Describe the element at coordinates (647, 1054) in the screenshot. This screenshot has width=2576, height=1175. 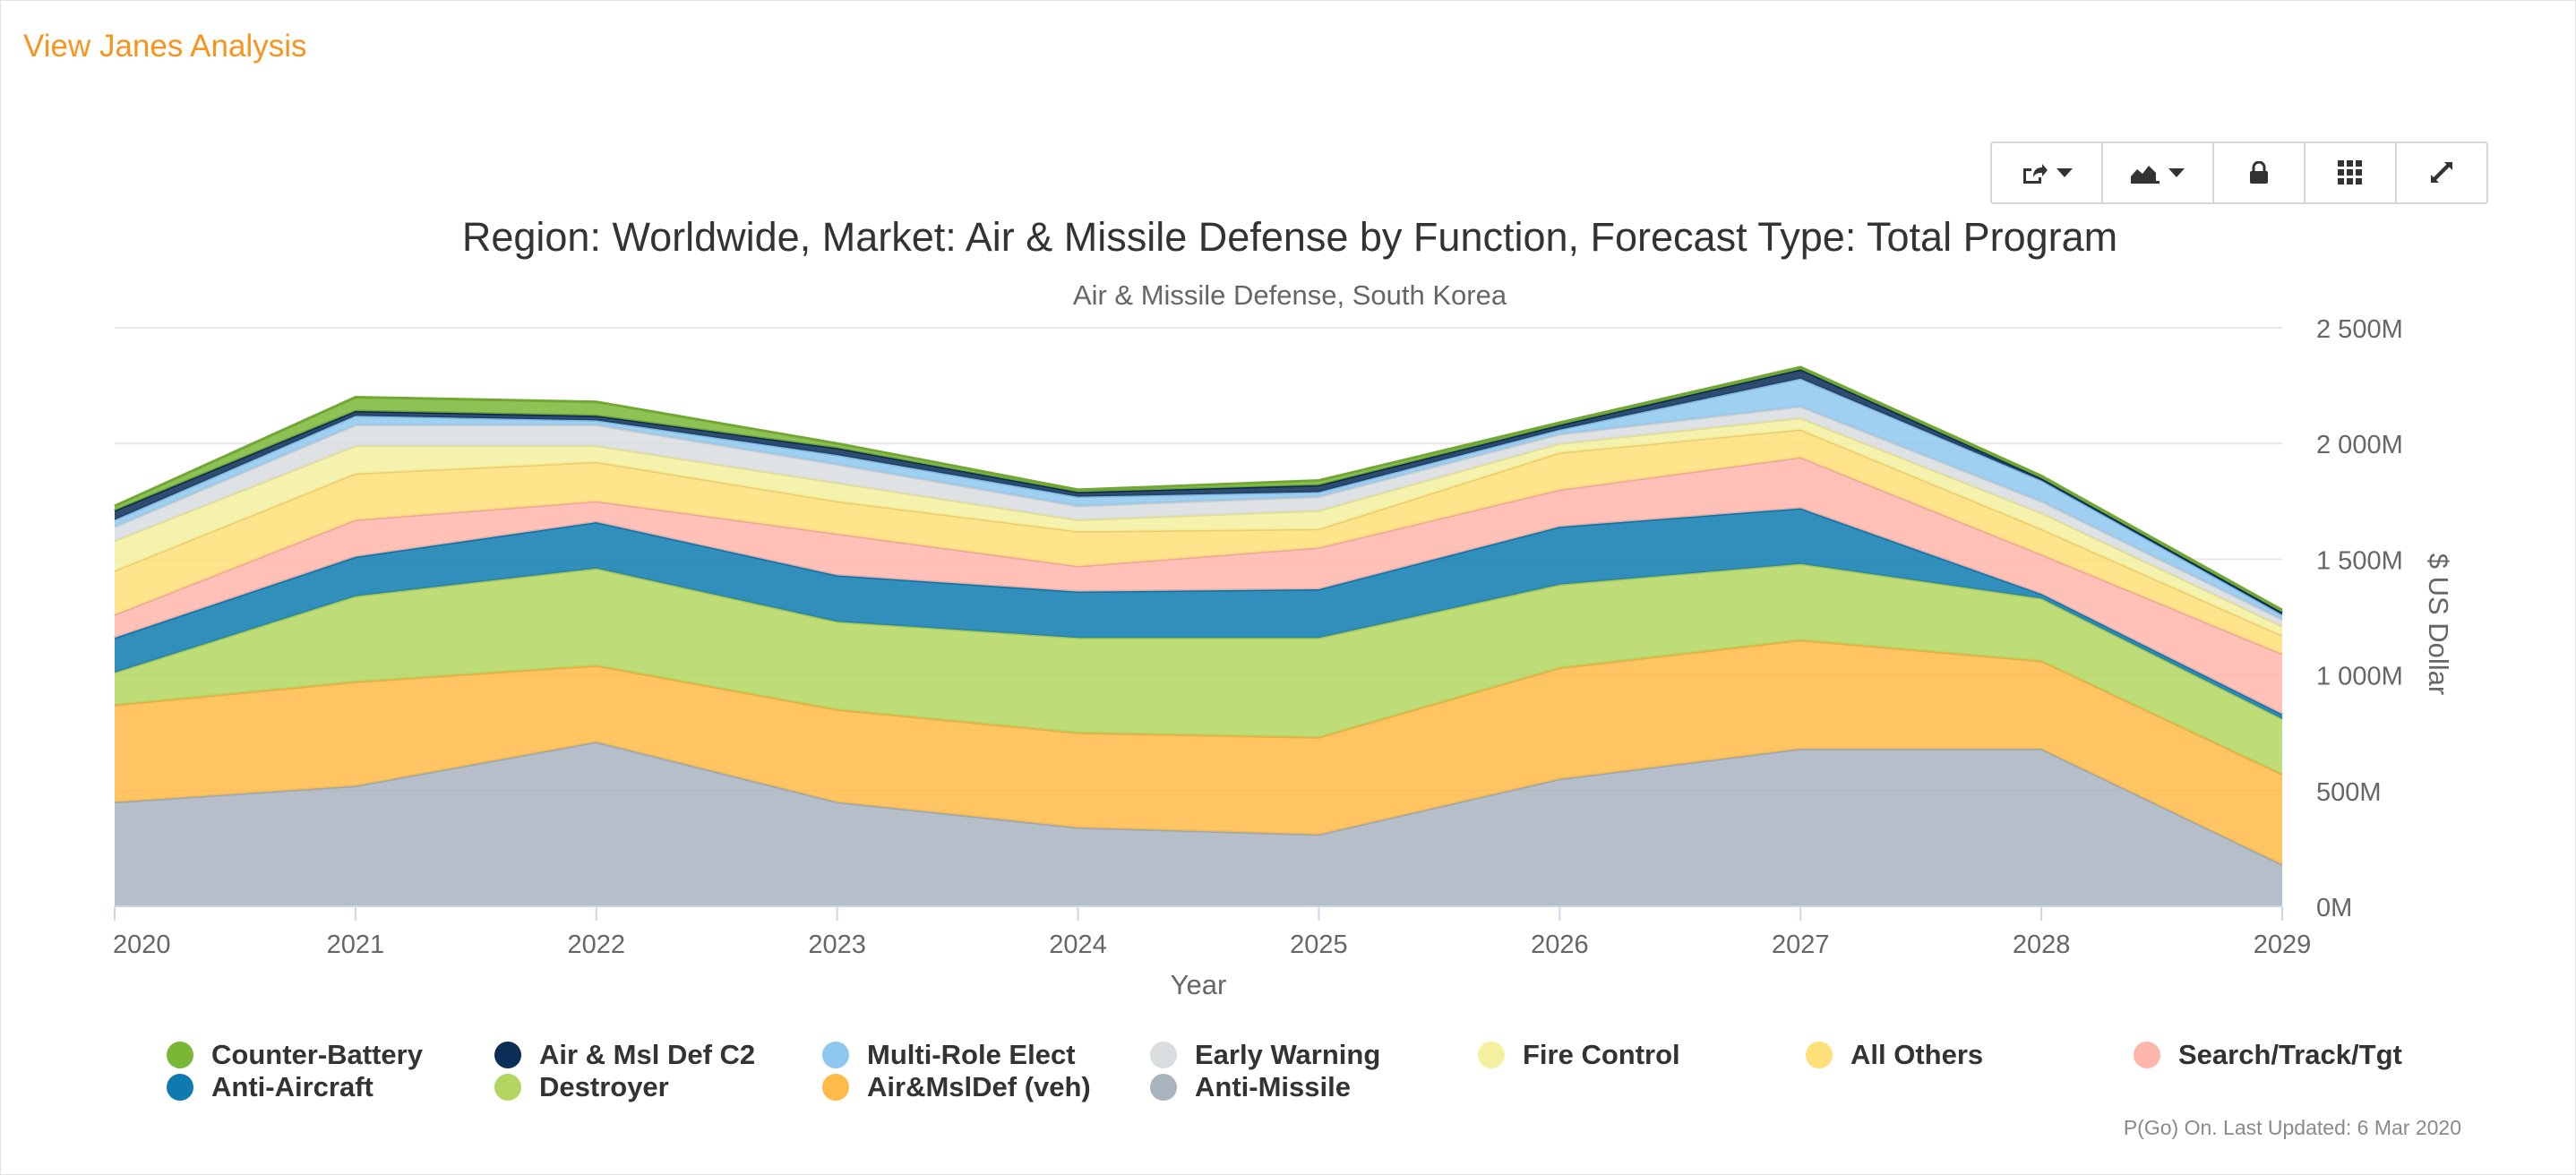
I see `legend-label: Air & Msl Def C2` at that location.